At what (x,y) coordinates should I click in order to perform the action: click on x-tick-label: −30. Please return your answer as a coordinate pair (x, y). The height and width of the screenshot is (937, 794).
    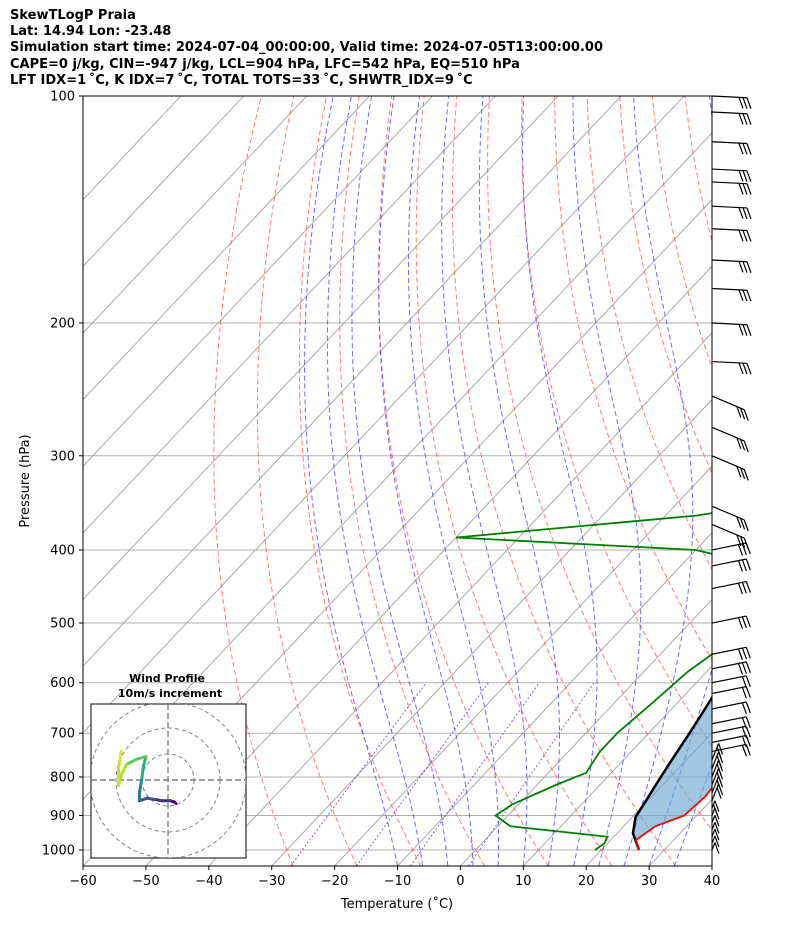
    Looking at the image, I should click on (271, 881).